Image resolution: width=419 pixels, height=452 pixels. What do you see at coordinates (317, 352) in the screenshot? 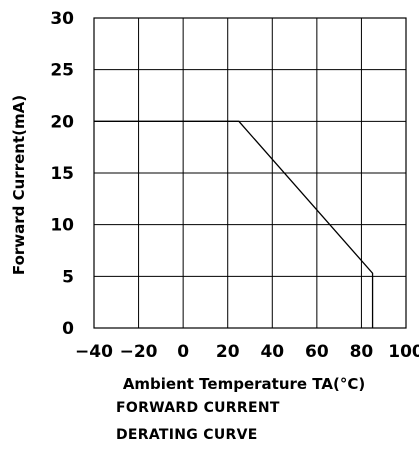
I see `x-tick-label: 60` at bounding box center [317, 352].